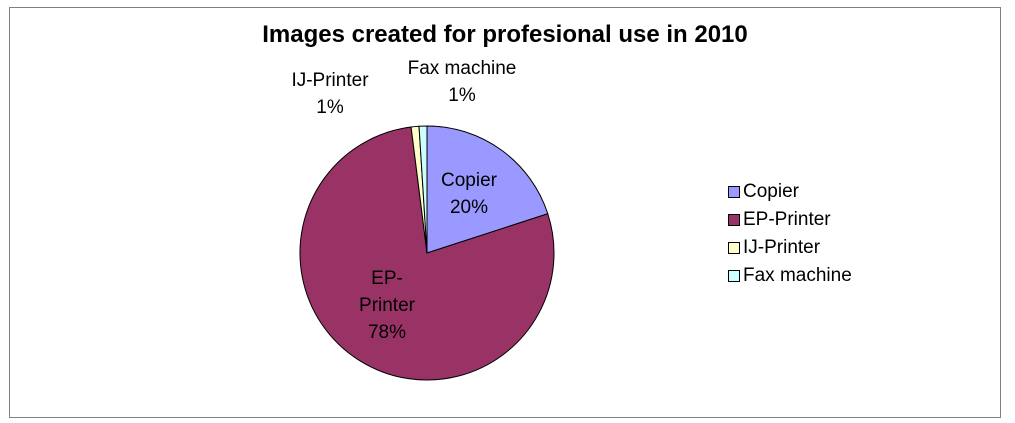  I want to click on legend-label: Fax machine, so click(797, 275).